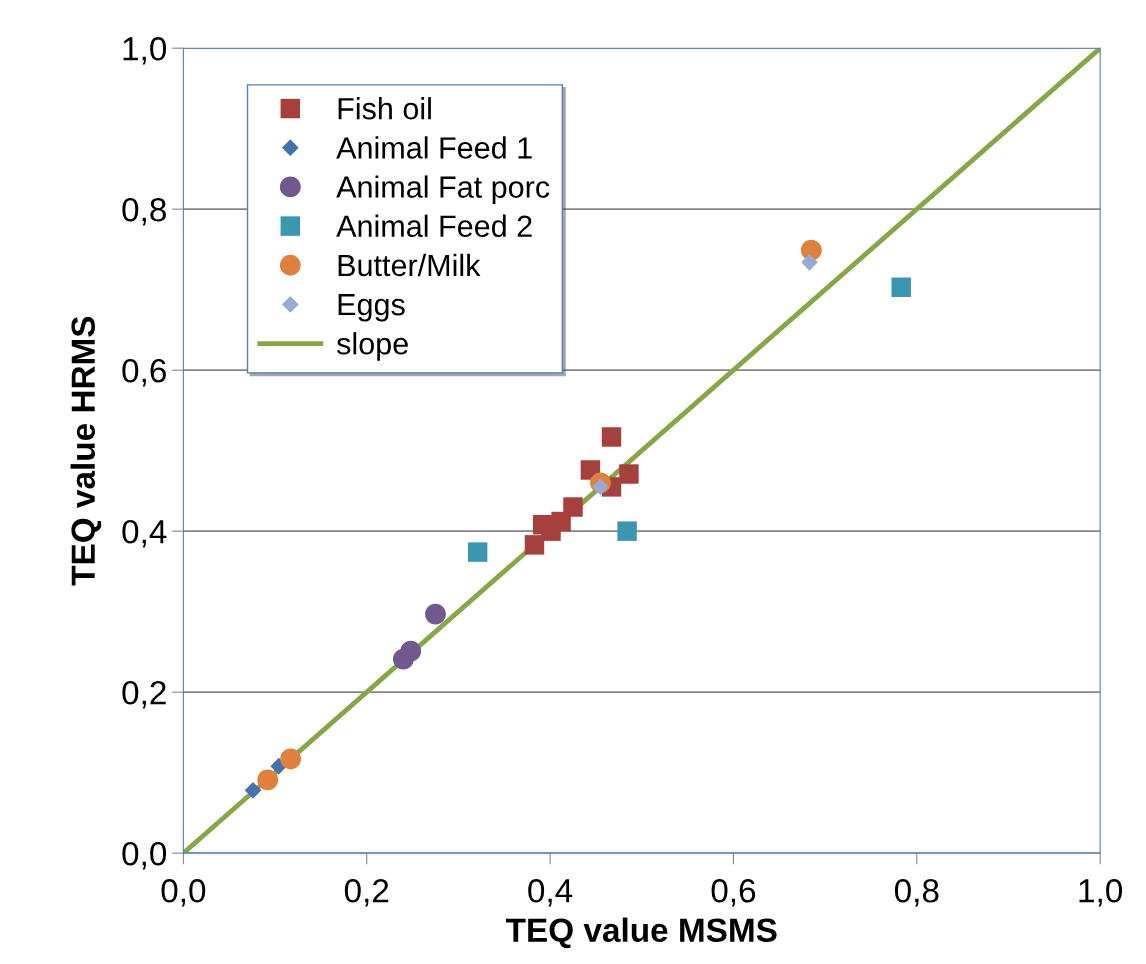 The height and width of the screenshot is (964, 1146). What do you see at coordinates (86, 451) in the screenshot?
I see `y-axis-title: TEQ value HRMS` at bounding box center [86, 451].